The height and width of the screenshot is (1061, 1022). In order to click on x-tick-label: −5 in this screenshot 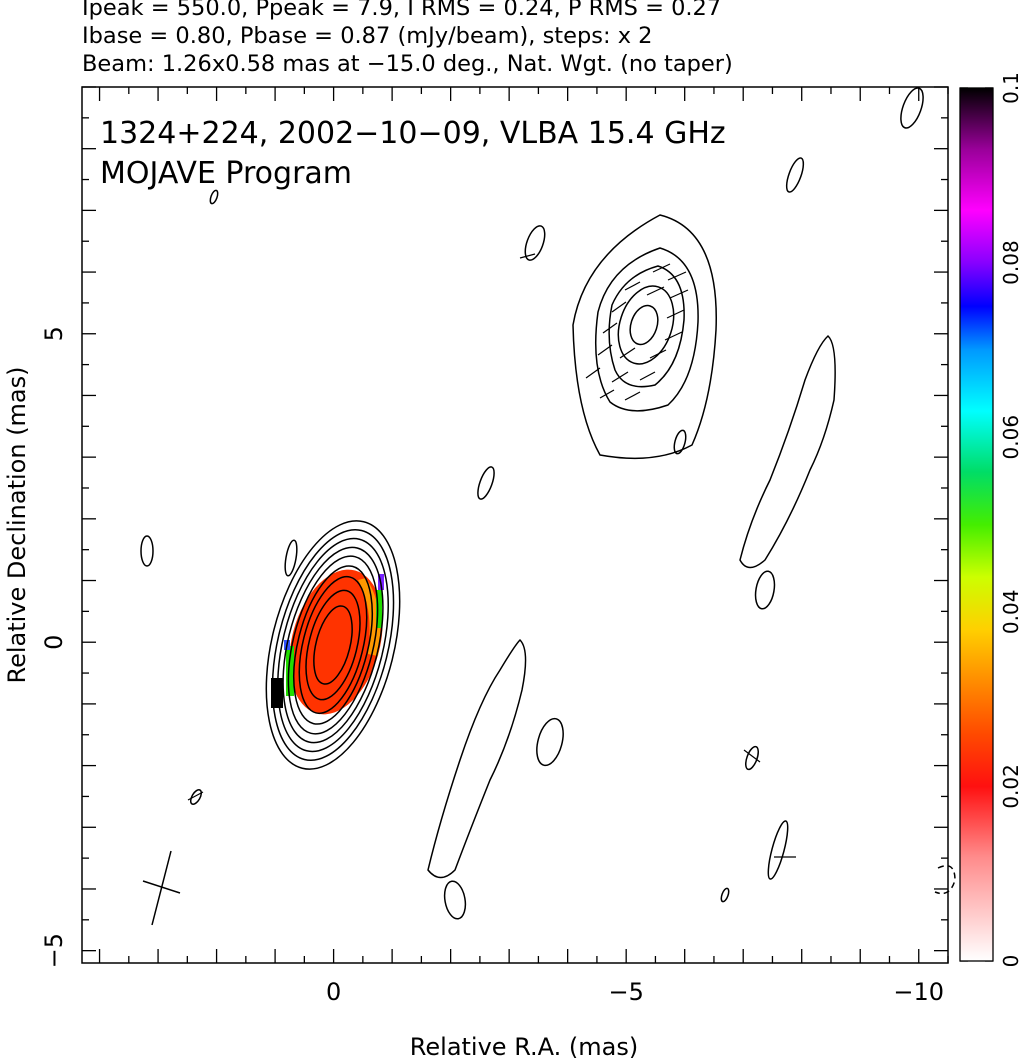, I will do `click(625, 992)`.